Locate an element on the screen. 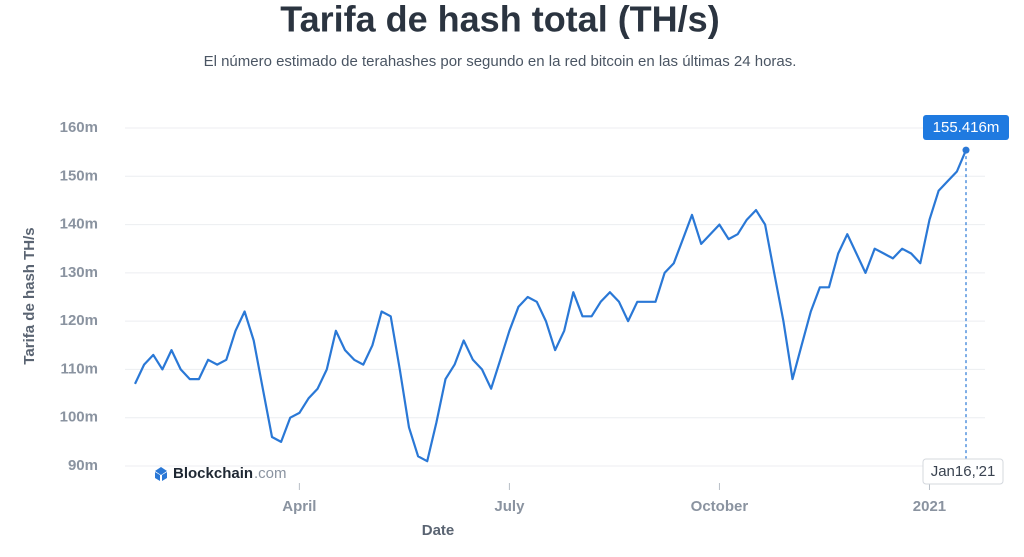 This screenshot has width=1024, height=557. y-tick-label: 110m is located at coordinates (79, 368).